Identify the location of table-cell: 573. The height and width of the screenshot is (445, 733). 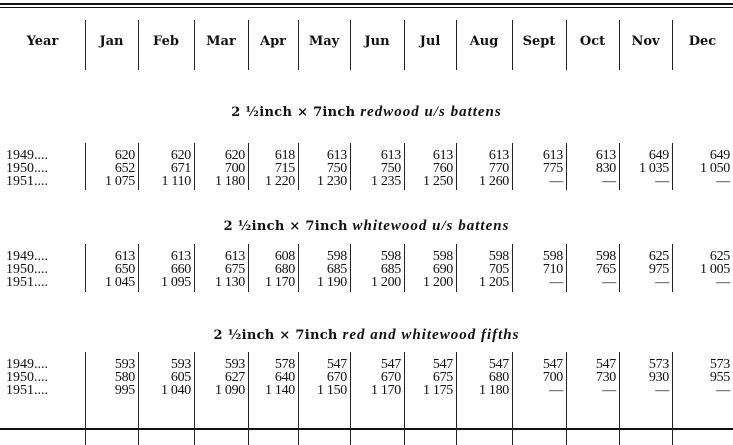
(658, 364).